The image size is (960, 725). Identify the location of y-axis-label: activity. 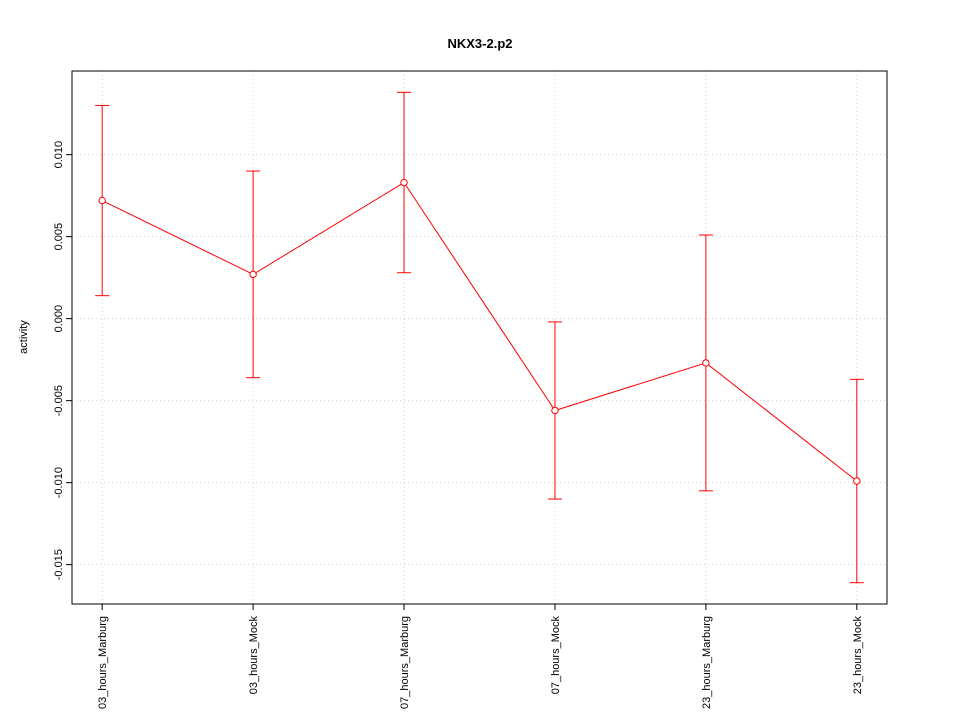
(24, 337).